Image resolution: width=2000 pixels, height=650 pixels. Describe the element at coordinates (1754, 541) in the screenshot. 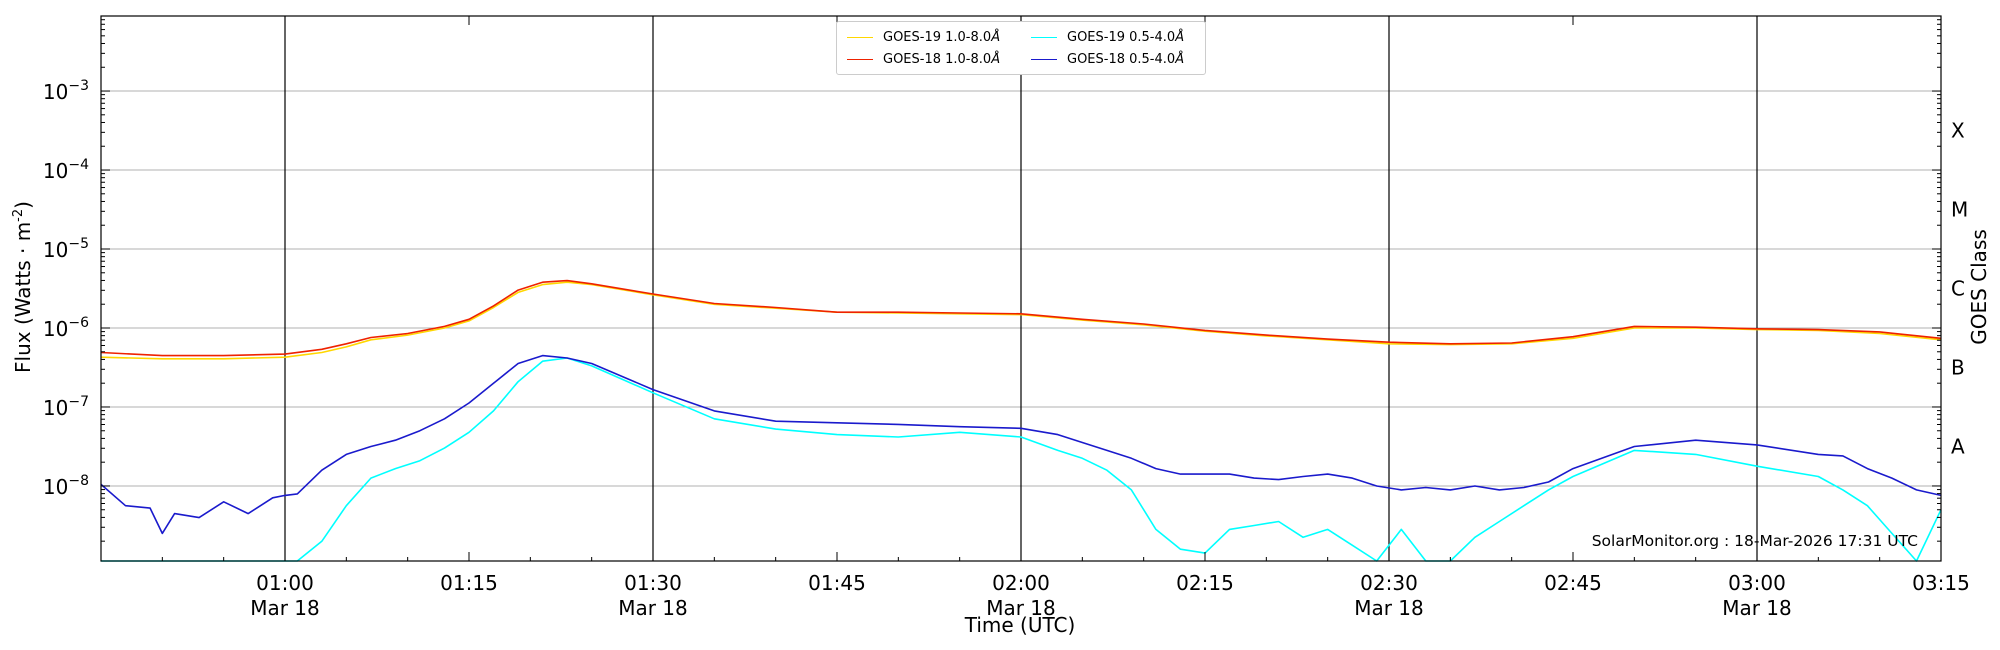

I see `credit-text: SolarMonitor.org : 18-Mar-2026 17:31 UTC` at that location.